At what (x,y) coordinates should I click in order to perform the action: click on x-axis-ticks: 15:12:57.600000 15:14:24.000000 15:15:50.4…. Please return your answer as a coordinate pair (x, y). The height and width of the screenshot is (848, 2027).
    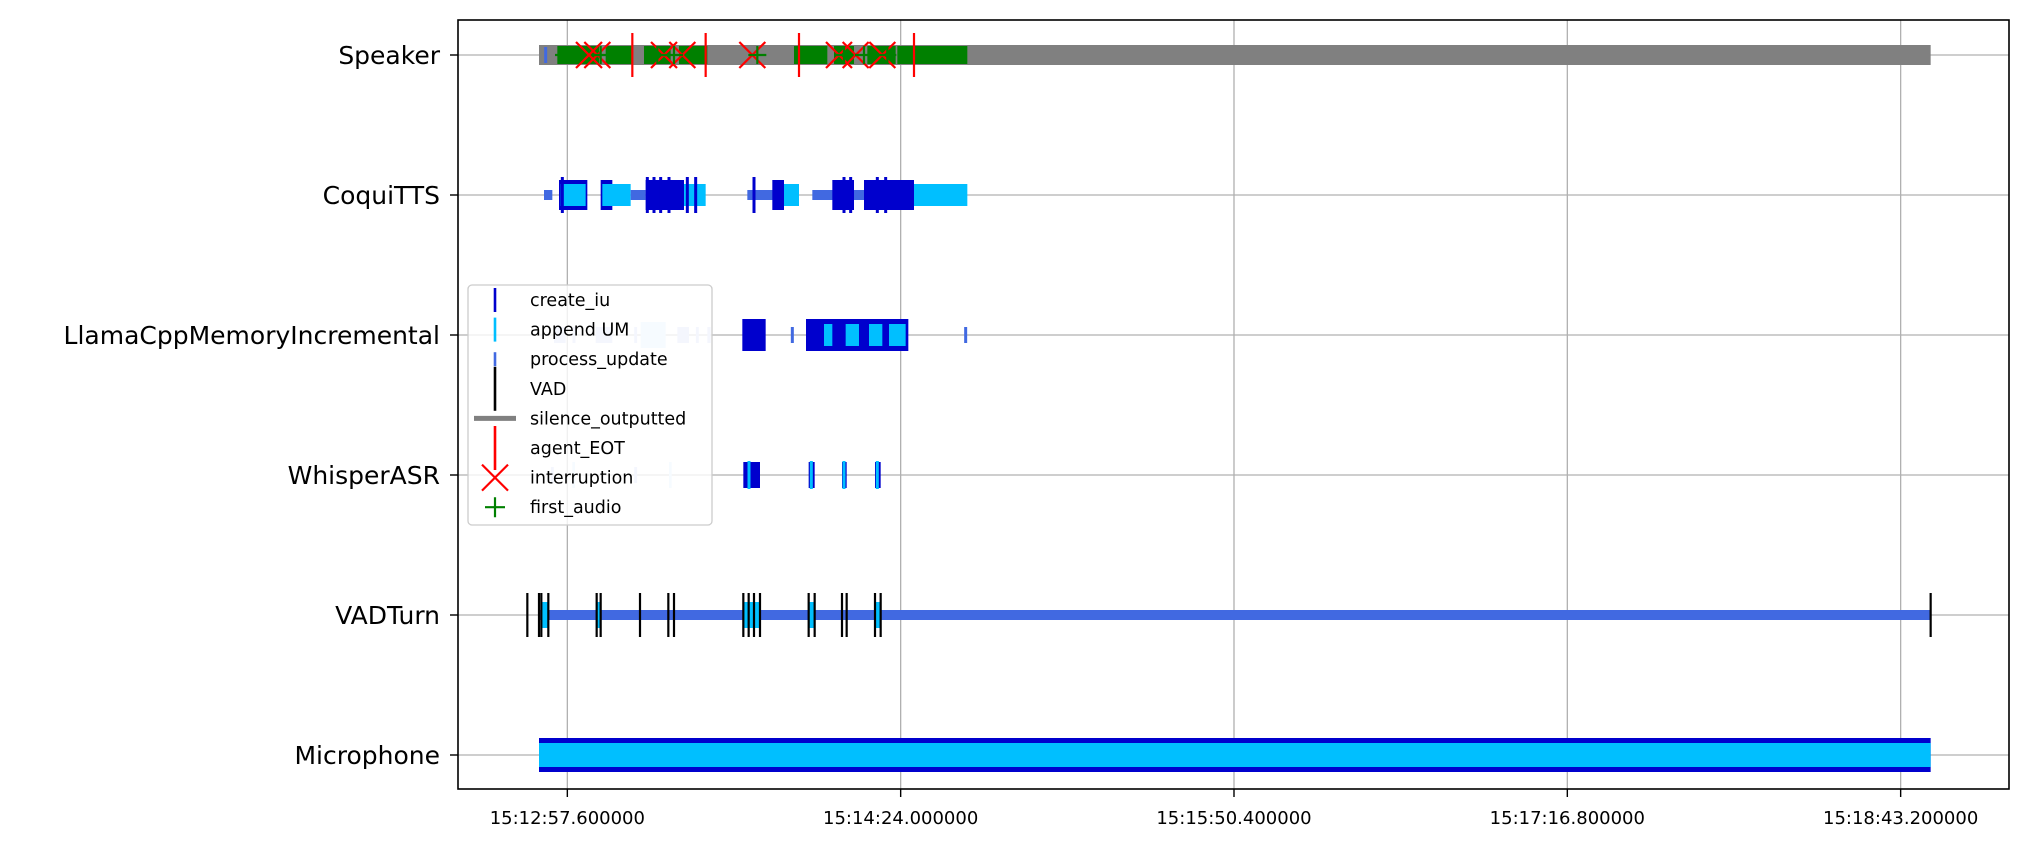
    Looking at the image, I should click on (1234, 809).